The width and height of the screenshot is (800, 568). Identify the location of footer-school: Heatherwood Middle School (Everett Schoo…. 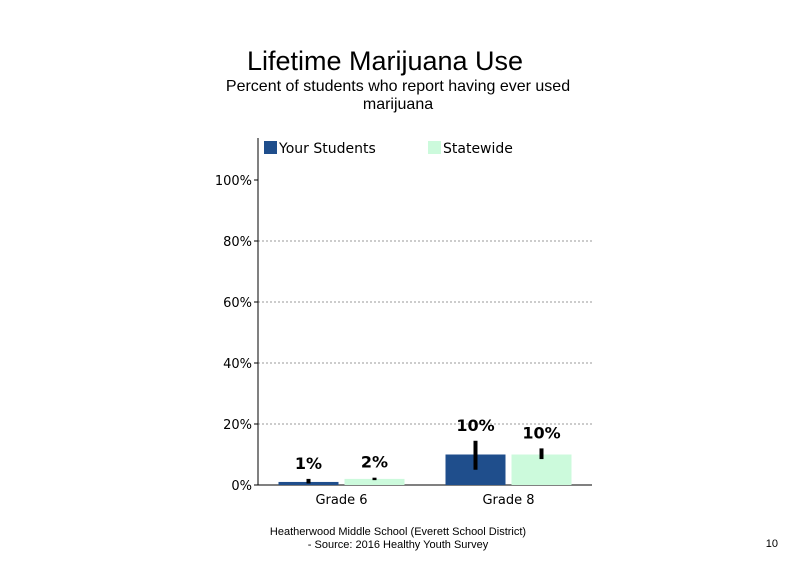
(398, 532).